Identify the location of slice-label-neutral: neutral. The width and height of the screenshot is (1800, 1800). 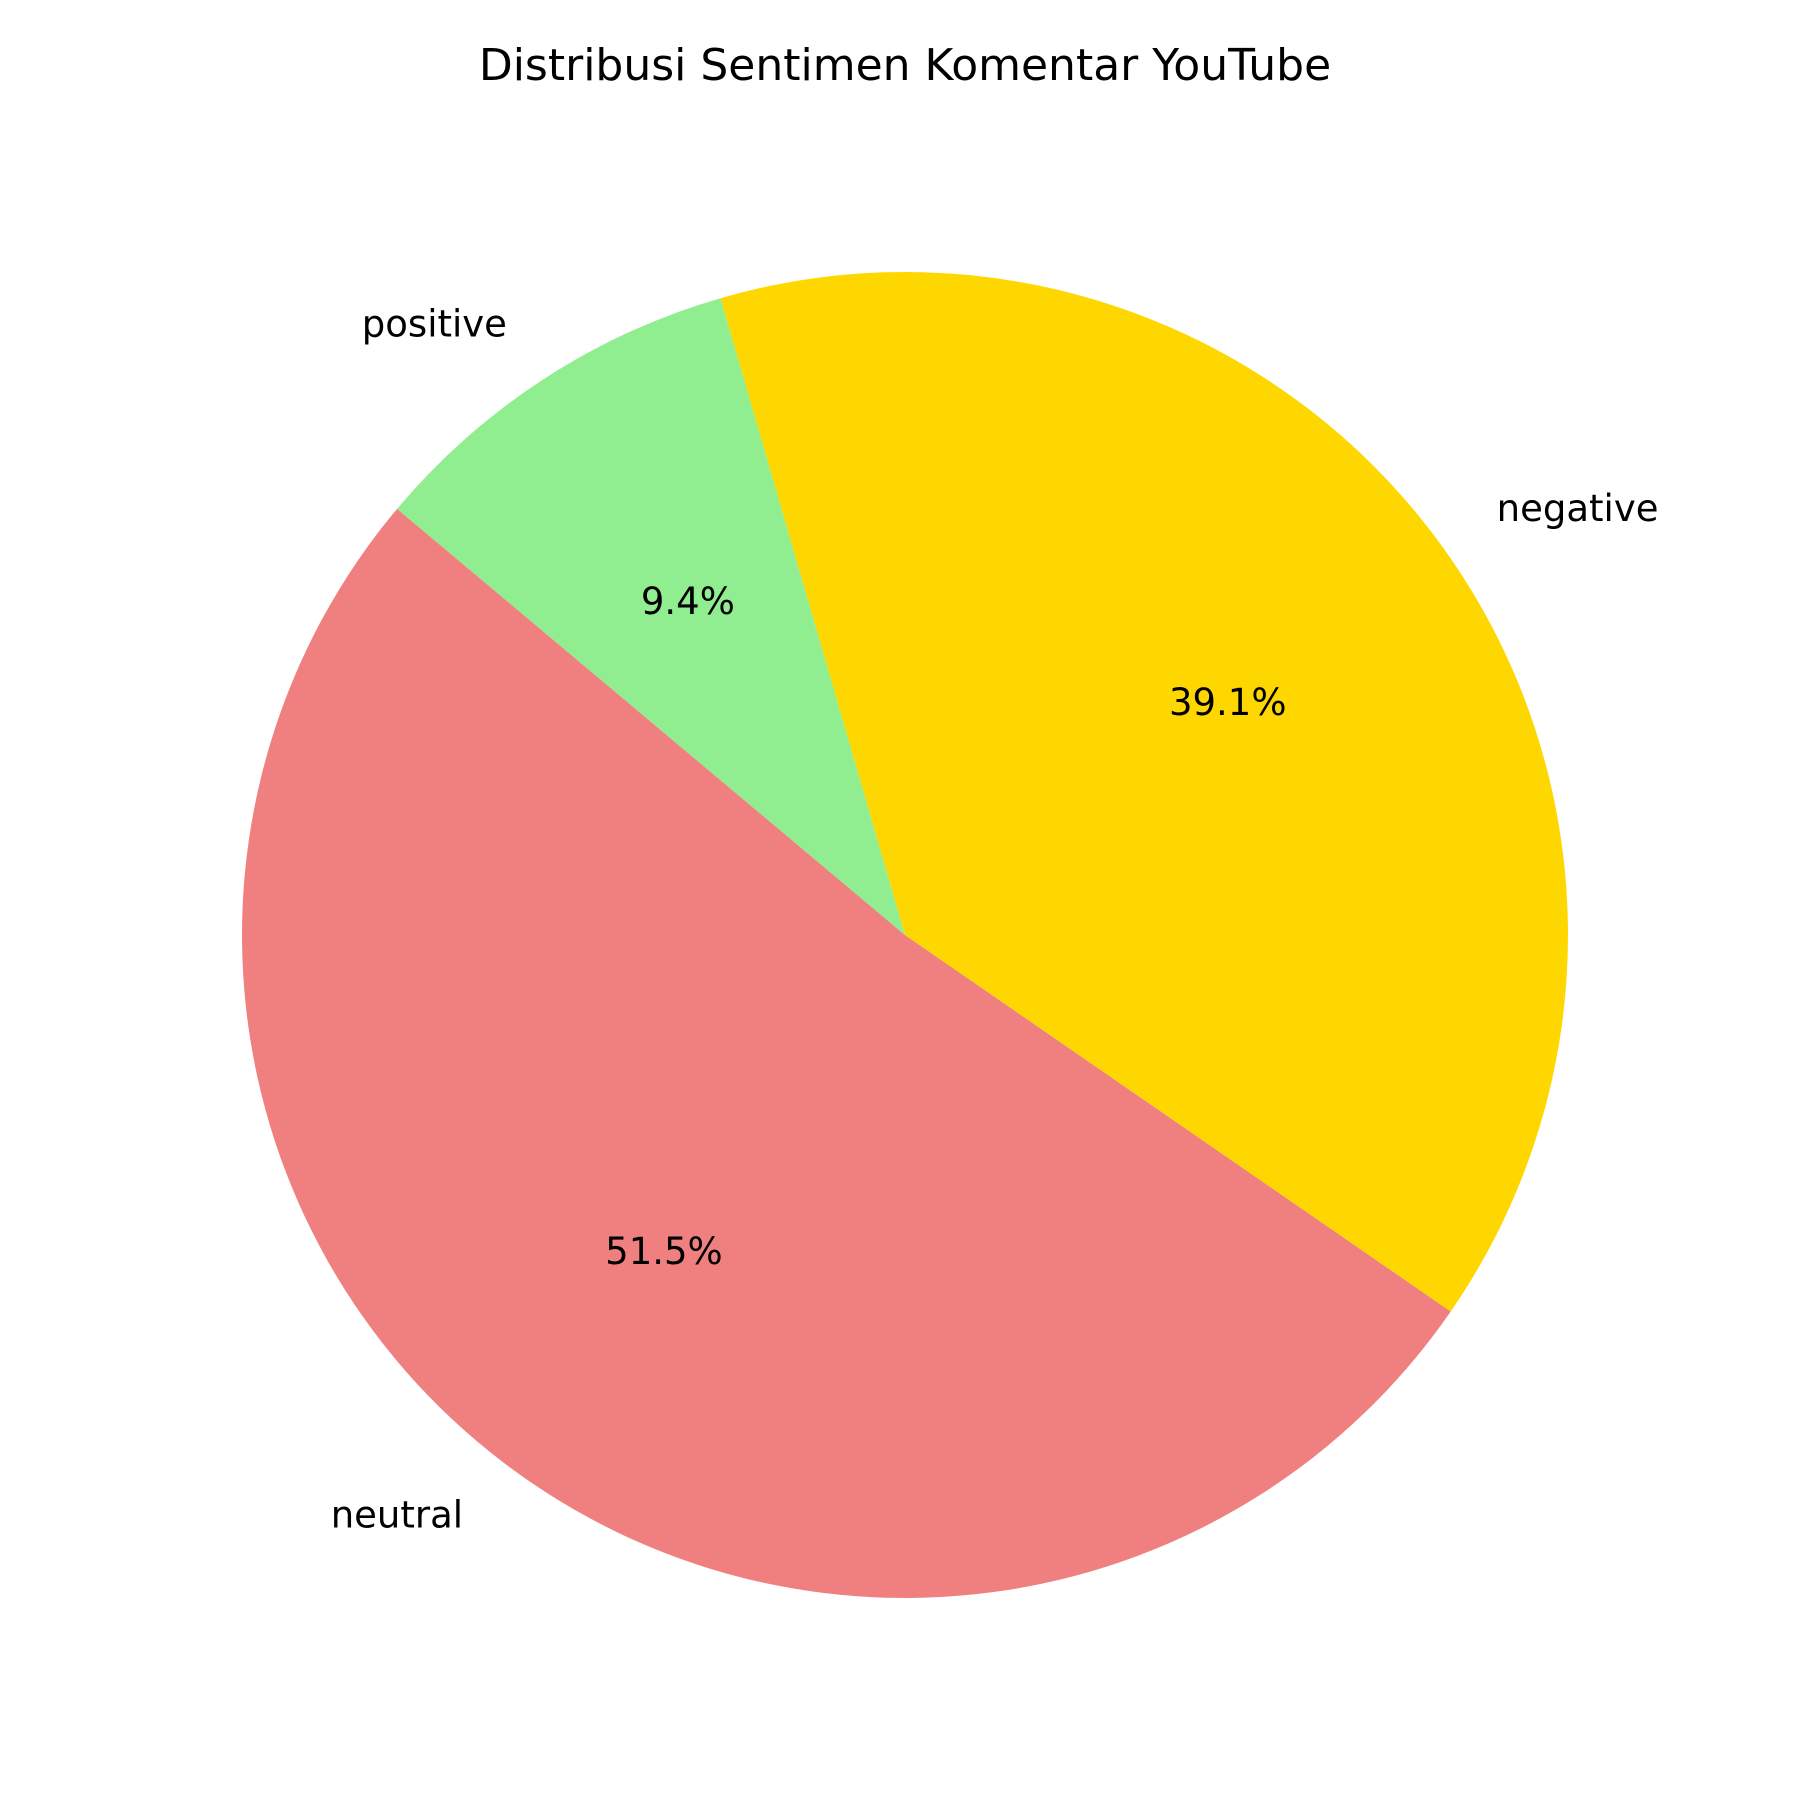
(397, 1515).